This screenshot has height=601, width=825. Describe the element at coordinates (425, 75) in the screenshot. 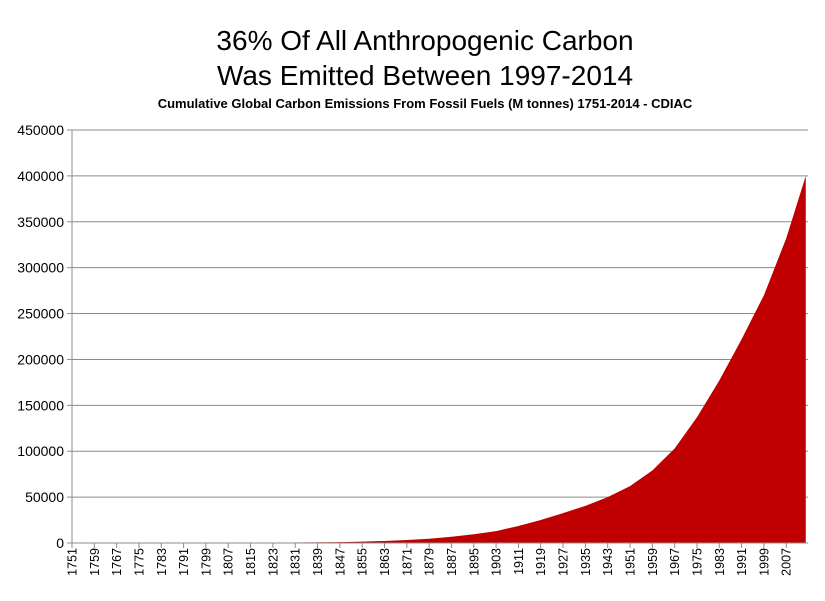

I see `chart-title-line-2: Was Emitted Between 1997-2014` at that location.